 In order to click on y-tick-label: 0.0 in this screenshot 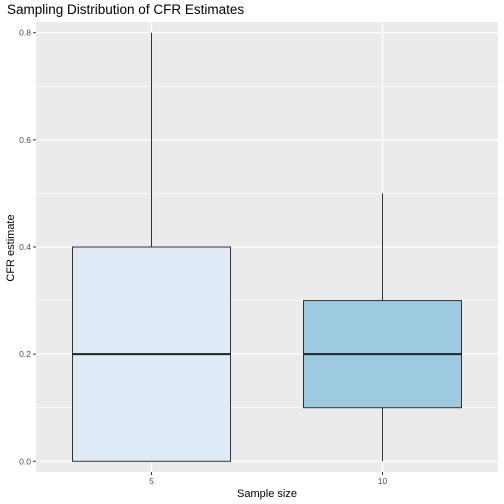, I will do `click(25, 461)`.